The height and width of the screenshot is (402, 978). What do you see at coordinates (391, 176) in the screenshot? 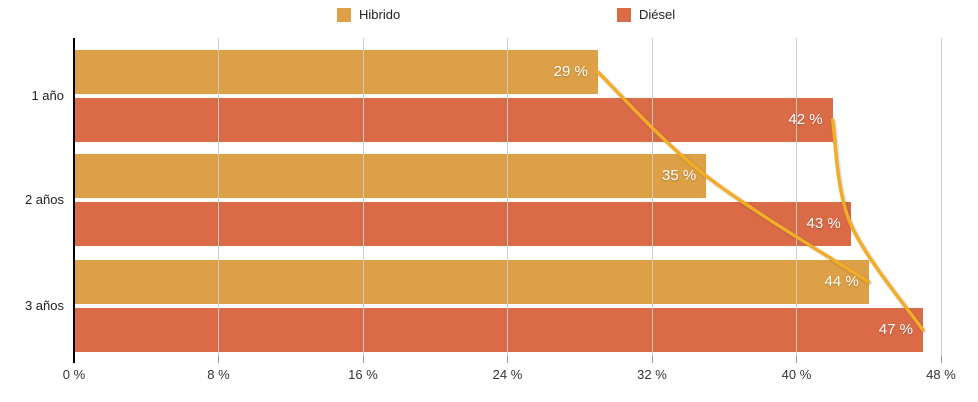
I see `bar-hibrido-2-años` at bounding box center [391, 176].